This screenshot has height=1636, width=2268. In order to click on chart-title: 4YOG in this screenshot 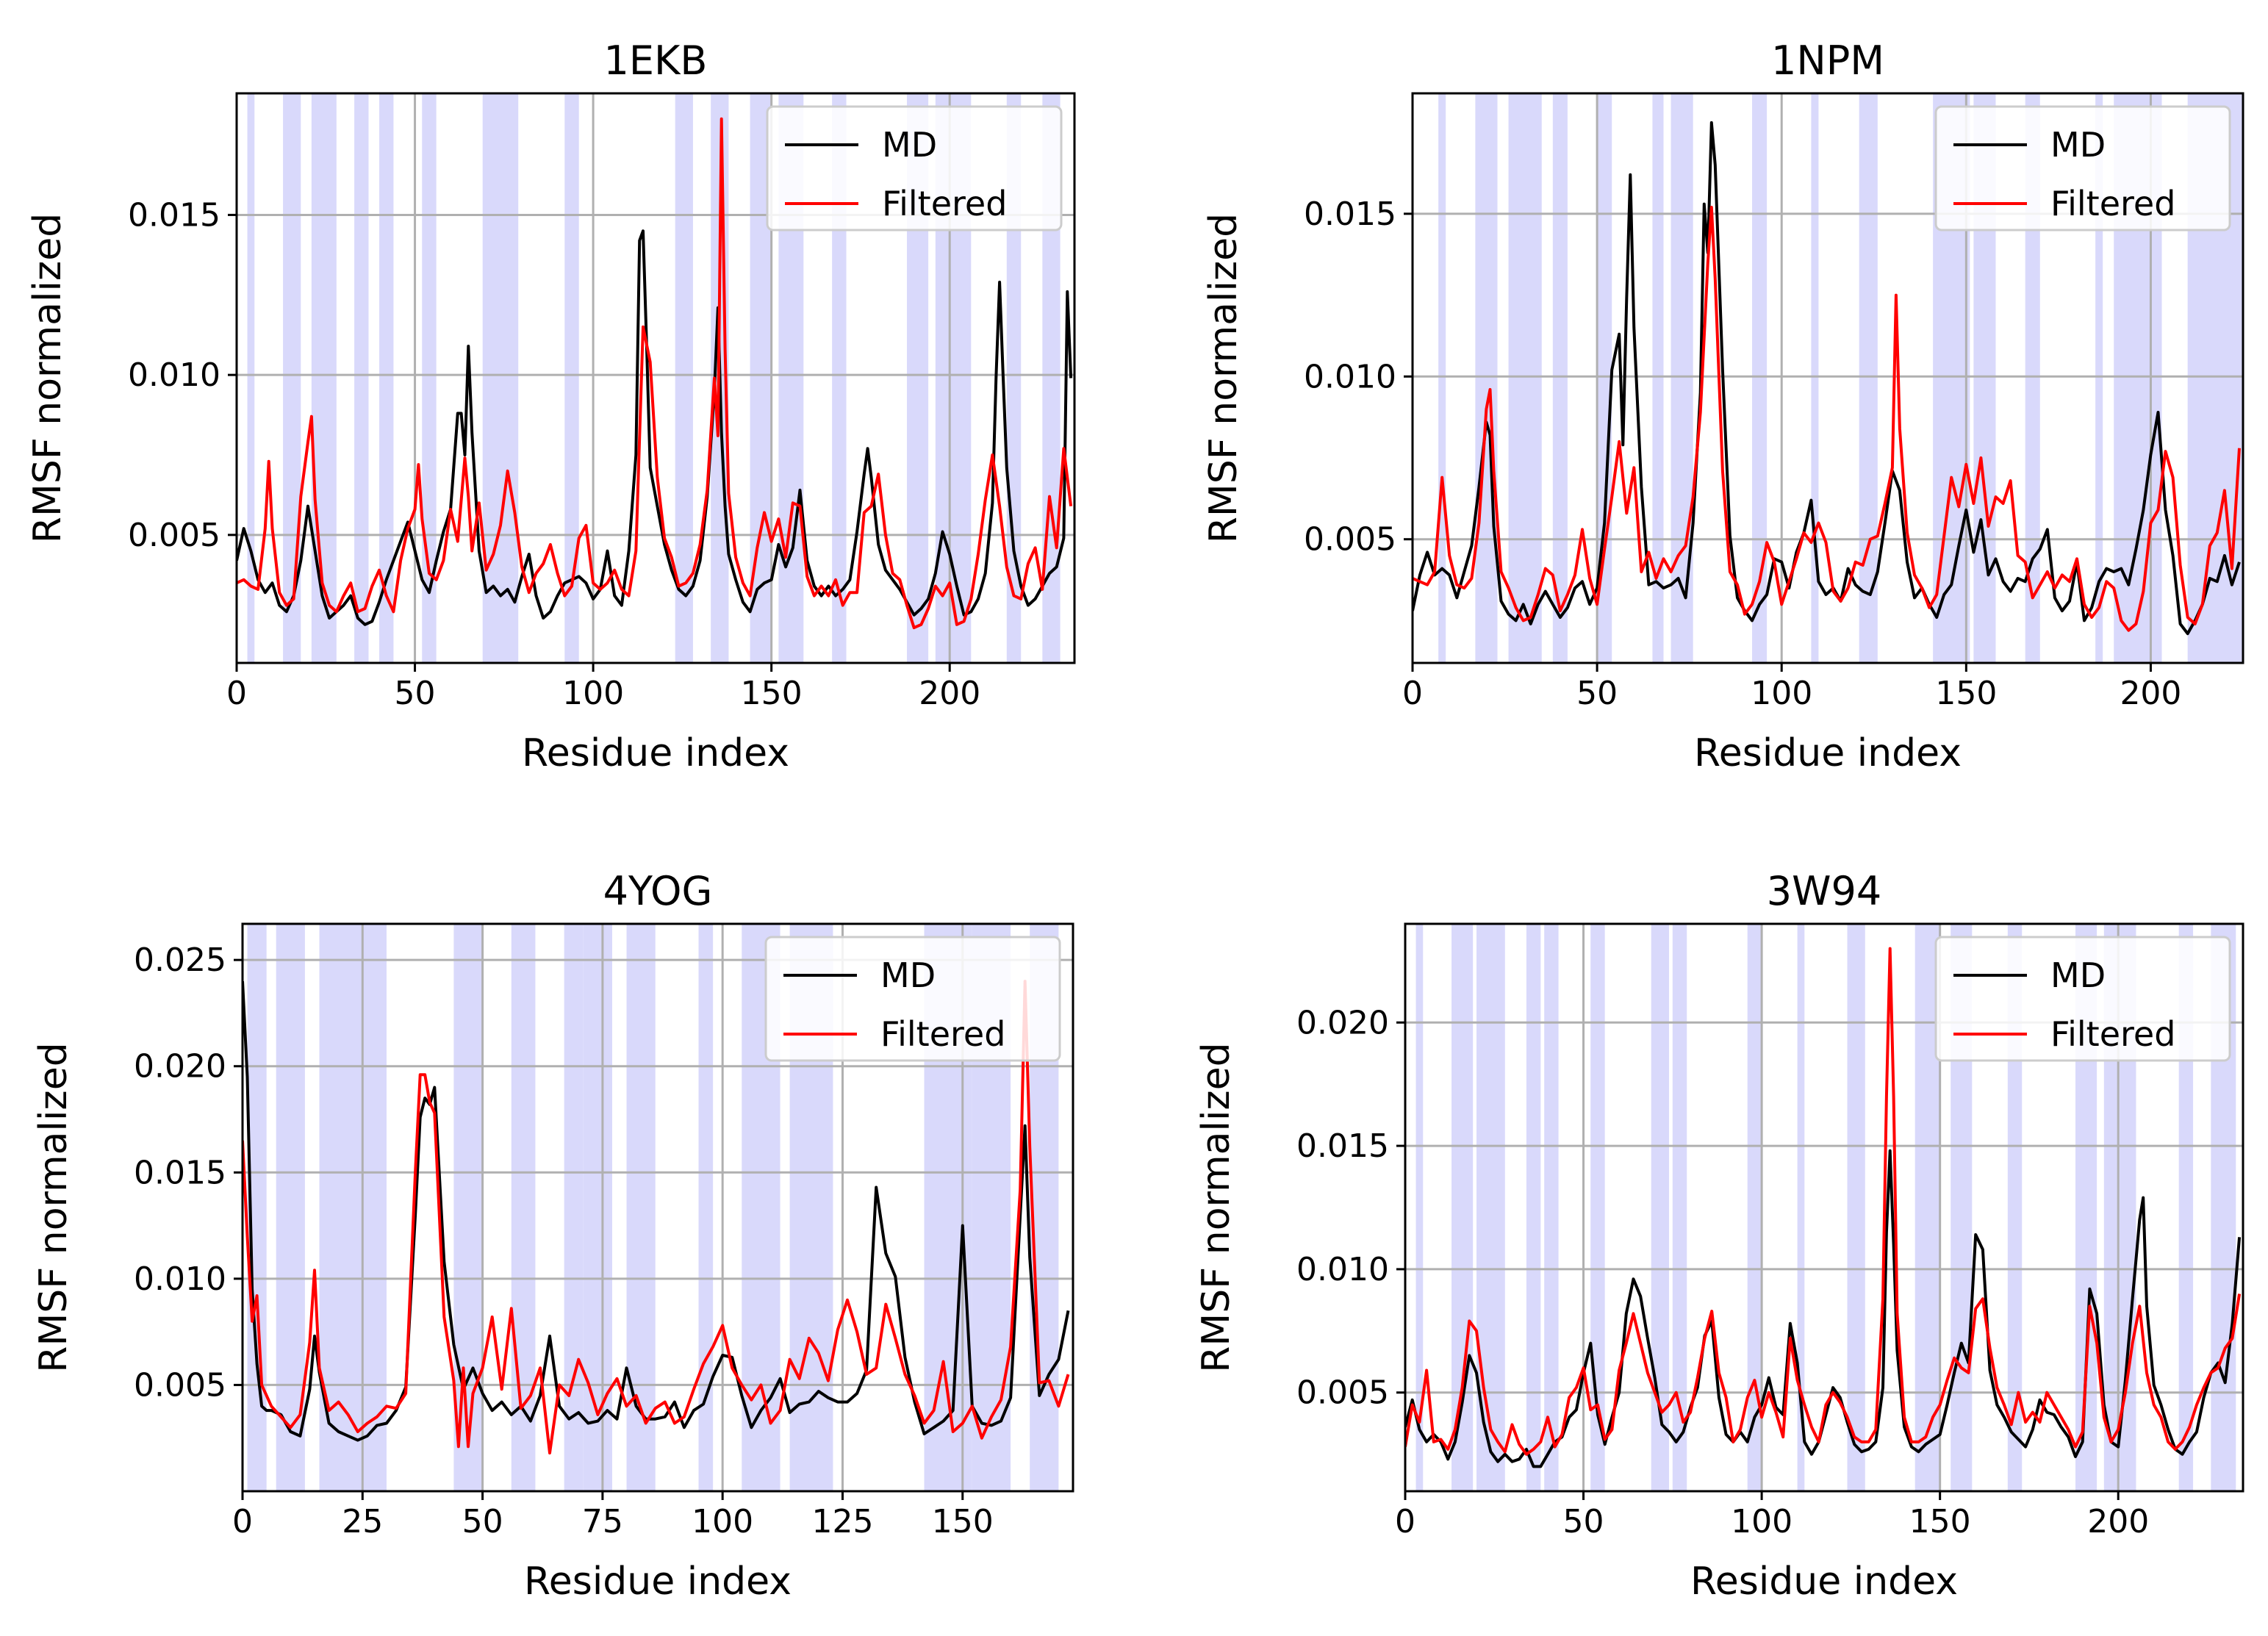, I will do `click(658, 891)`.